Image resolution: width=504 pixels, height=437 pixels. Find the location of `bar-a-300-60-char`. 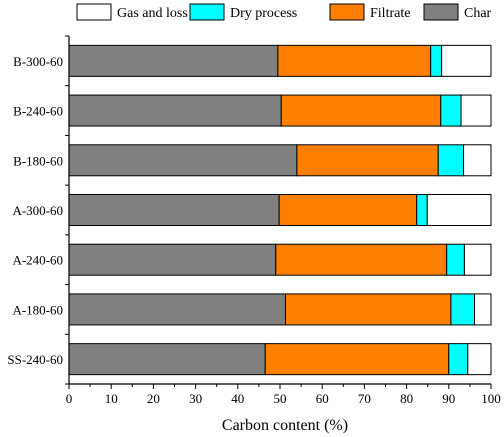

bar-a-300-60-char is located at coordinates (174, 210).